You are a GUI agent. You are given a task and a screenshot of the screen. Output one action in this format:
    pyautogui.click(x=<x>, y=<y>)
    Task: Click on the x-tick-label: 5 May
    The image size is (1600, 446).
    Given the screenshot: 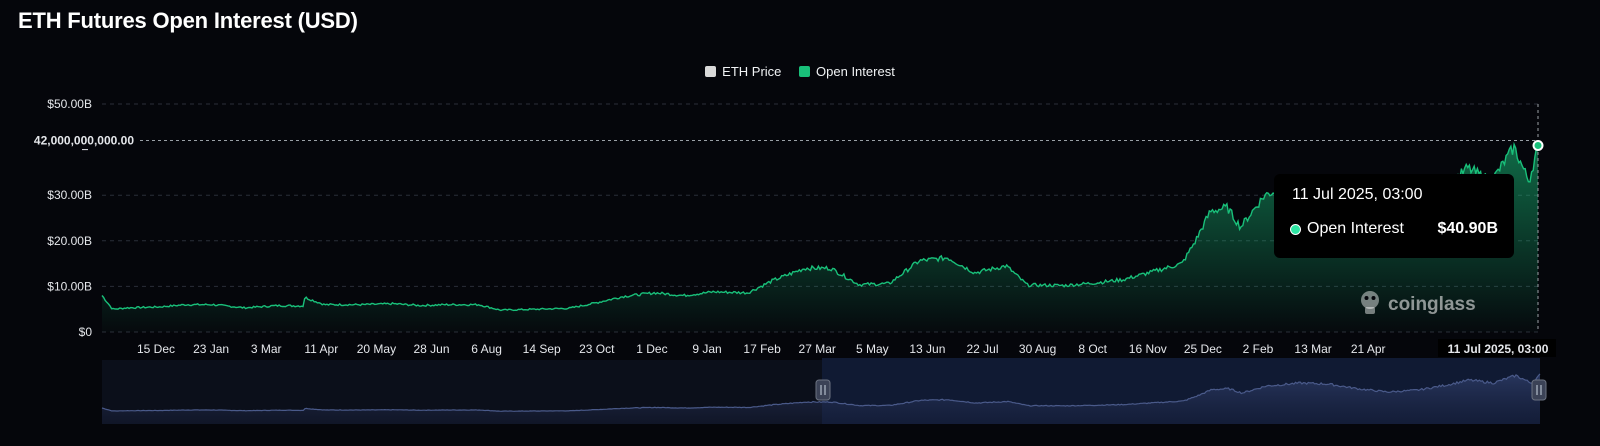 What is the action you would take?
    pyautogui.click(x=872, y=349)
    